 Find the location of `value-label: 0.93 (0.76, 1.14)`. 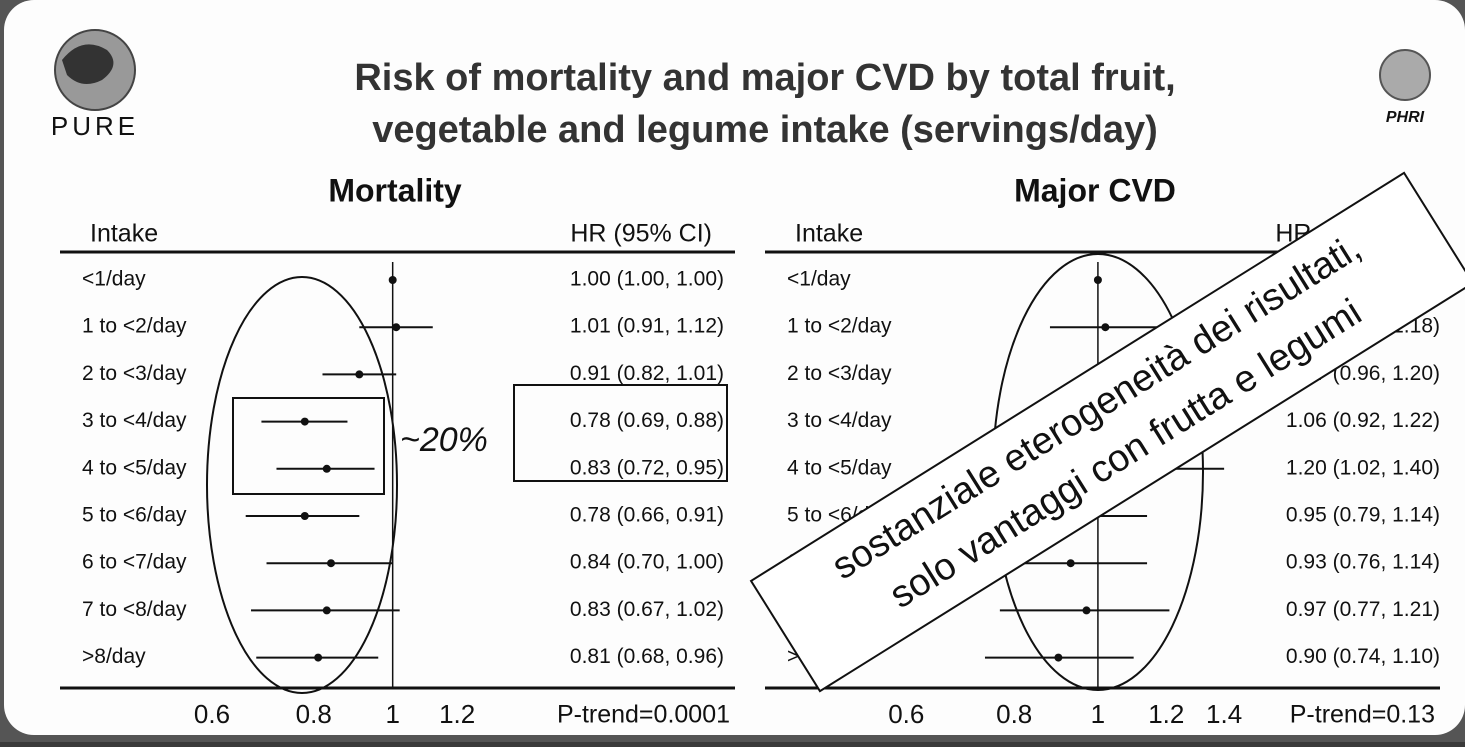

value-label: 0.93 (0.76, 1.14) is located at coordinates (1363, 562).